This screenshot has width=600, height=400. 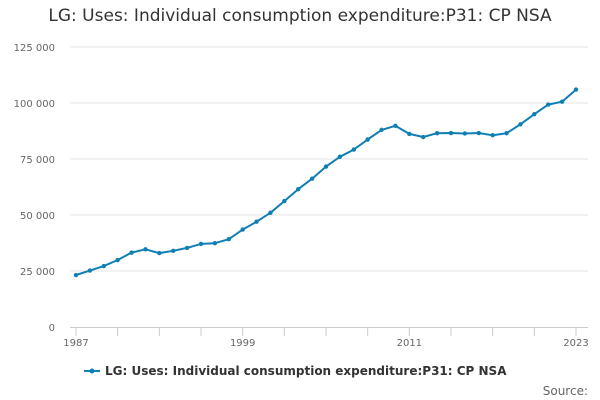 I want to click on x-tick-label: 1987, so click(x=75, y=343).